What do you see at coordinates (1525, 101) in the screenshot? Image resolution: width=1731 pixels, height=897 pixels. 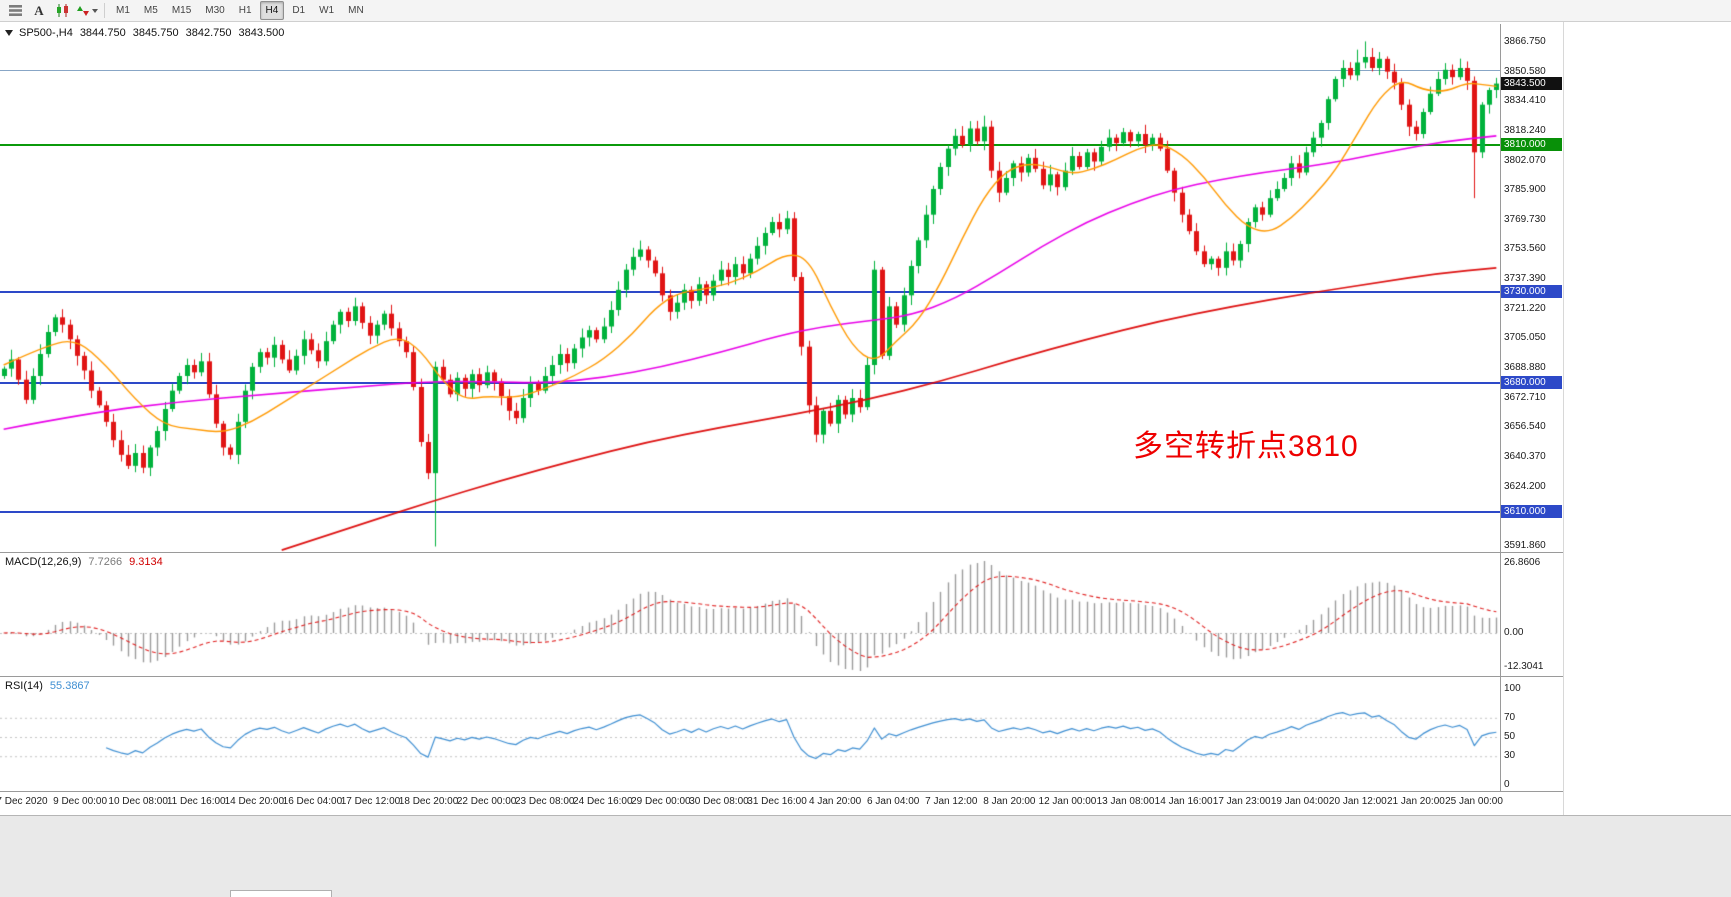 I see `price-tick-label: 3834.410` at bounding box center [1525, 101].